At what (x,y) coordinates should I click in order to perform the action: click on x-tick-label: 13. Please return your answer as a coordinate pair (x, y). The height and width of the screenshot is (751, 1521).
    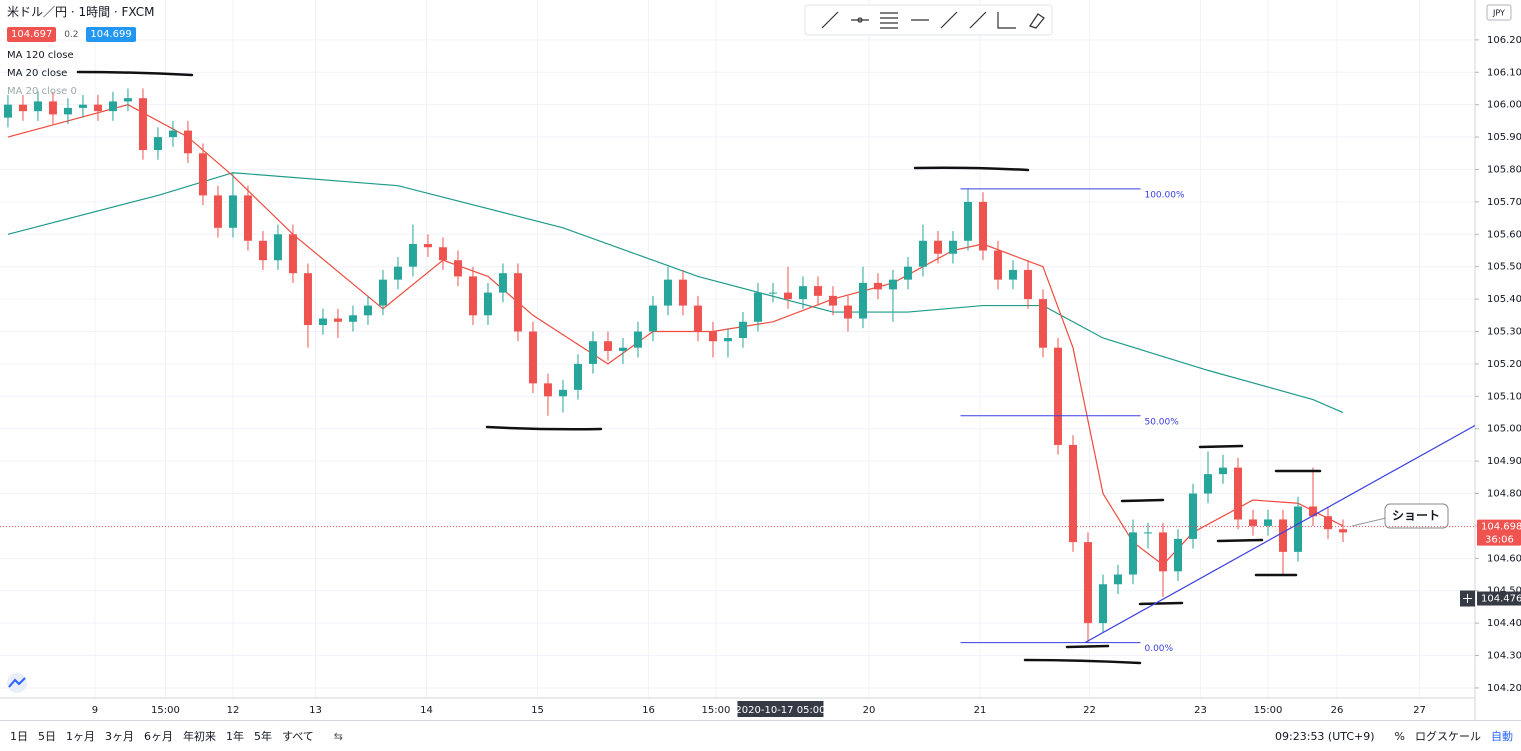
    Looking at the image, I should click on (315, 710).